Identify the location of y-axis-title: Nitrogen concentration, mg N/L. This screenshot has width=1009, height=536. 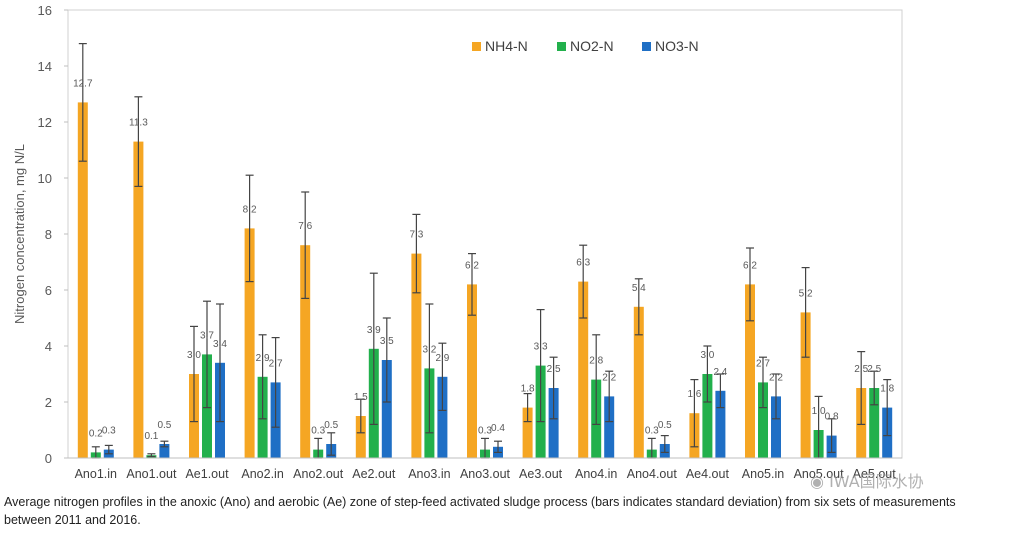
(19, 234).